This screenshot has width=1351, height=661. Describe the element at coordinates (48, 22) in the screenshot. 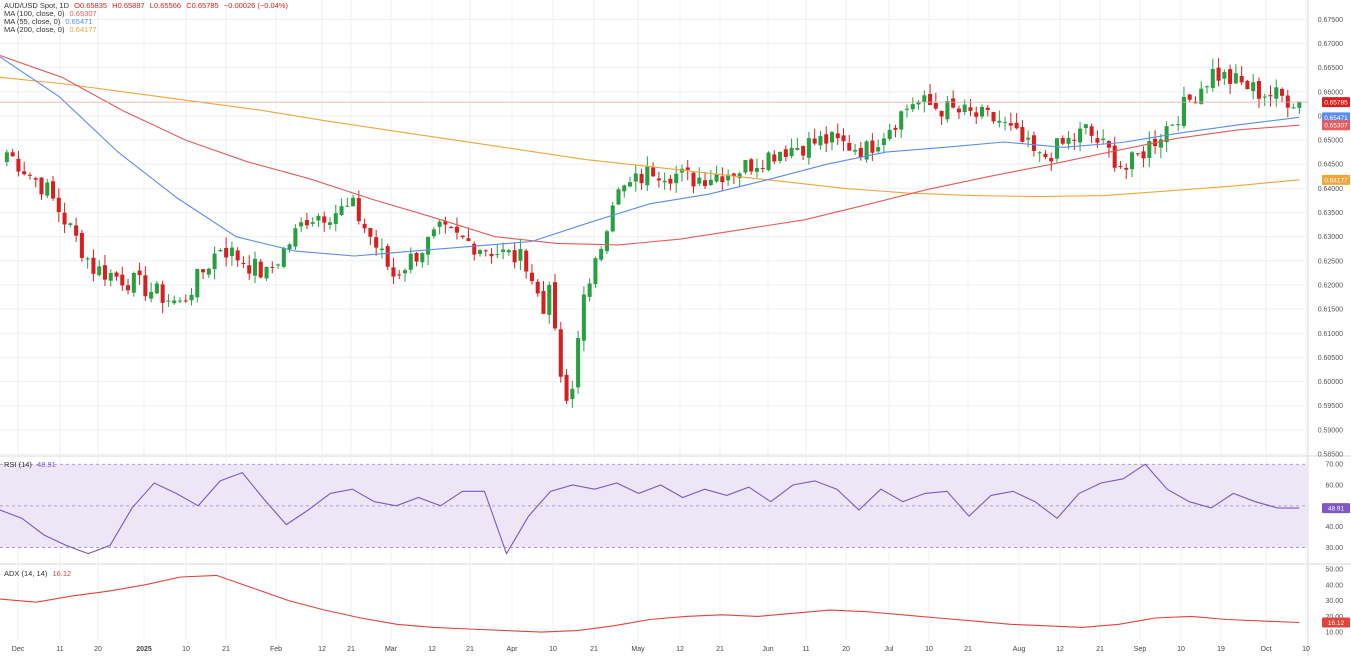

I see `ma55-legend: MA (55, close, 0) 0.65471` at that location.